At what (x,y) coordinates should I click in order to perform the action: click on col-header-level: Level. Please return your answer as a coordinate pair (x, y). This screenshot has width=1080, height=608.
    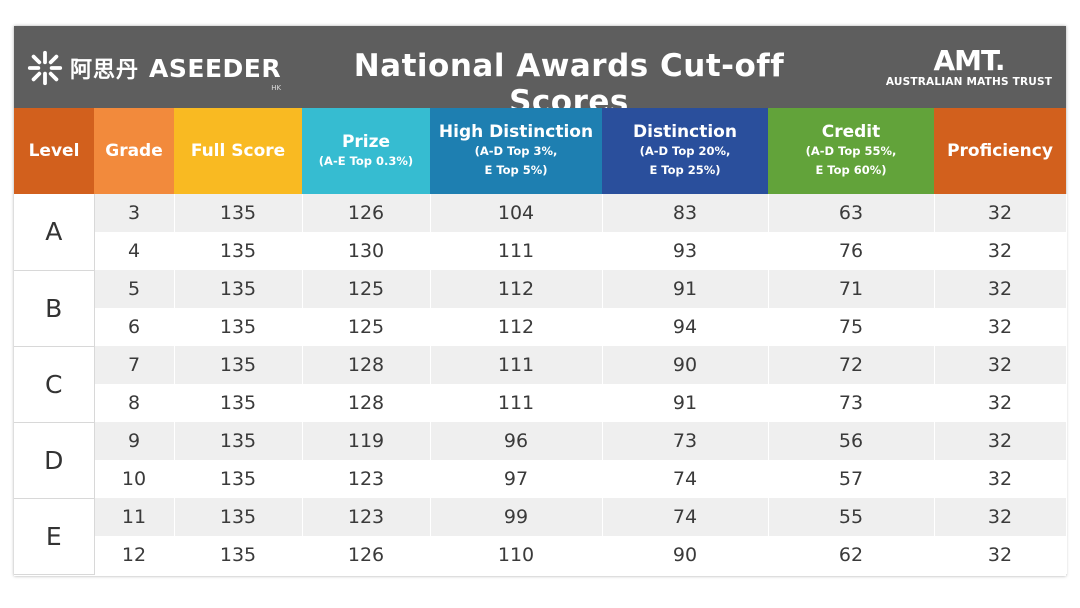
    Looking at the image, I should click on (54, 151).